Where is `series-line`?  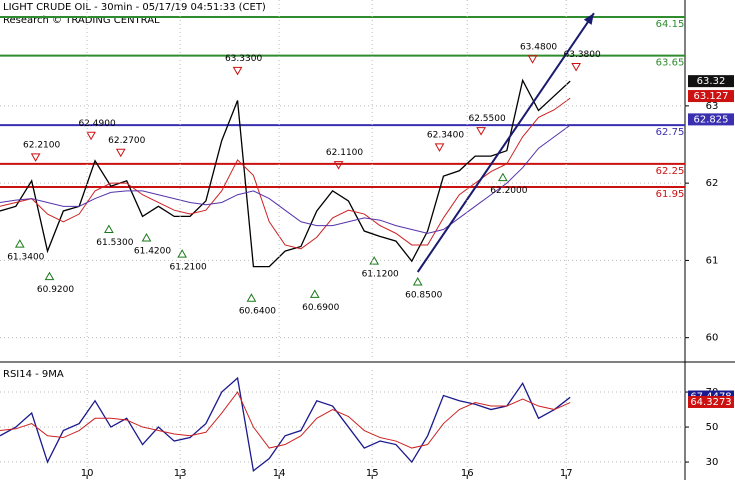
series-line is located at coordinates (285, 420).